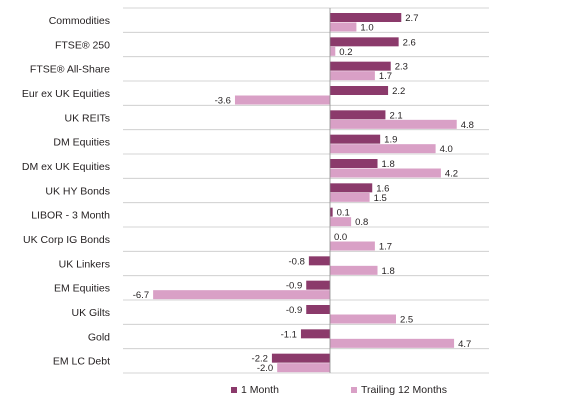  Describe the element at coordinates (79, 21) in the screenshot. I see `category-label-commodities: Commodities` at that location.